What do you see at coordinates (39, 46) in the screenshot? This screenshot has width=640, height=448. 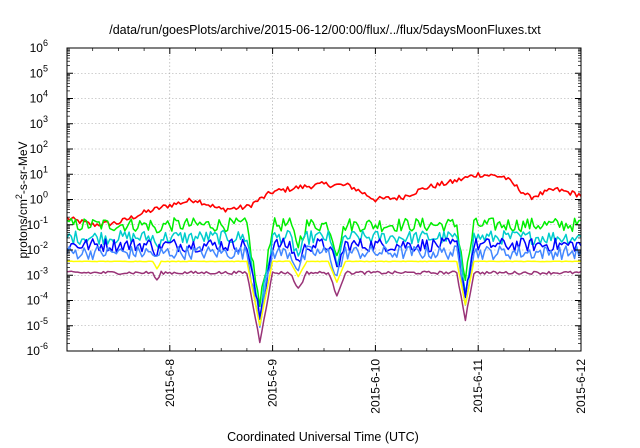 I see `y-tick-label: 10⁶` at bounding box center [39, 46].